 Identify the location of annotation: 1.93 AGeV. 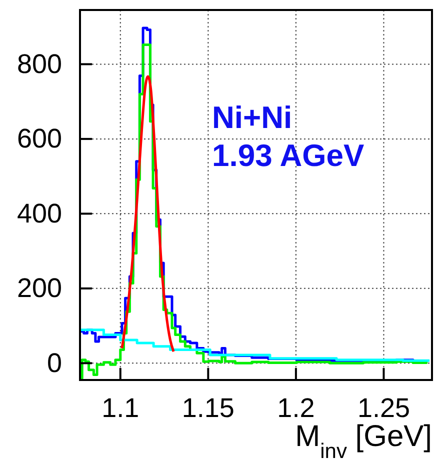
(288, 155).